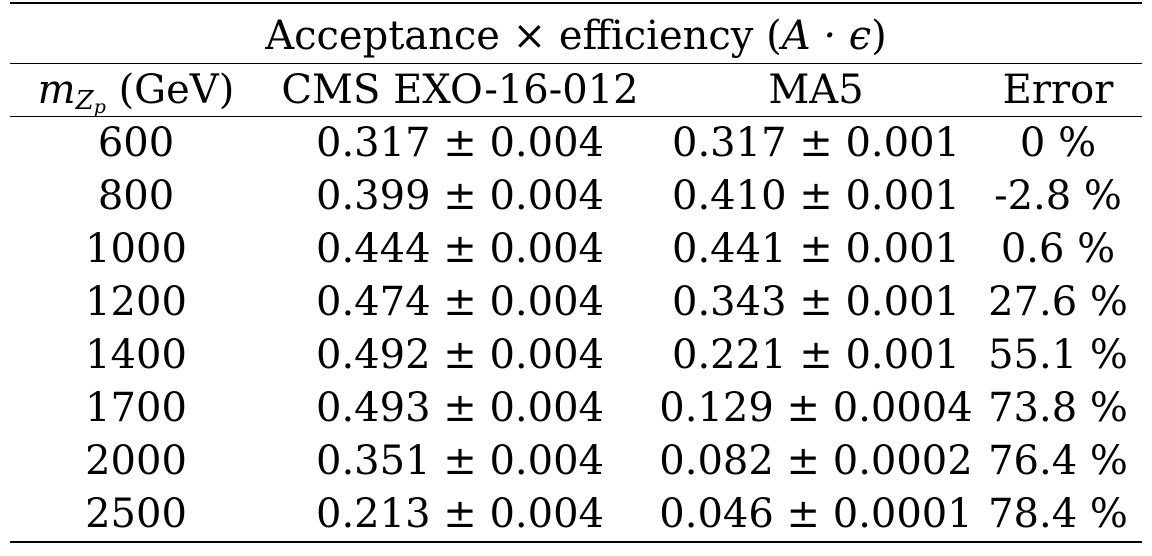 This screenshot has width=1152, height=556. What do you see at coordinates (460, 302) in the screenshot?
I see `cell-cms: 0.474 ± 0.004` at bounding box center [460, 302].